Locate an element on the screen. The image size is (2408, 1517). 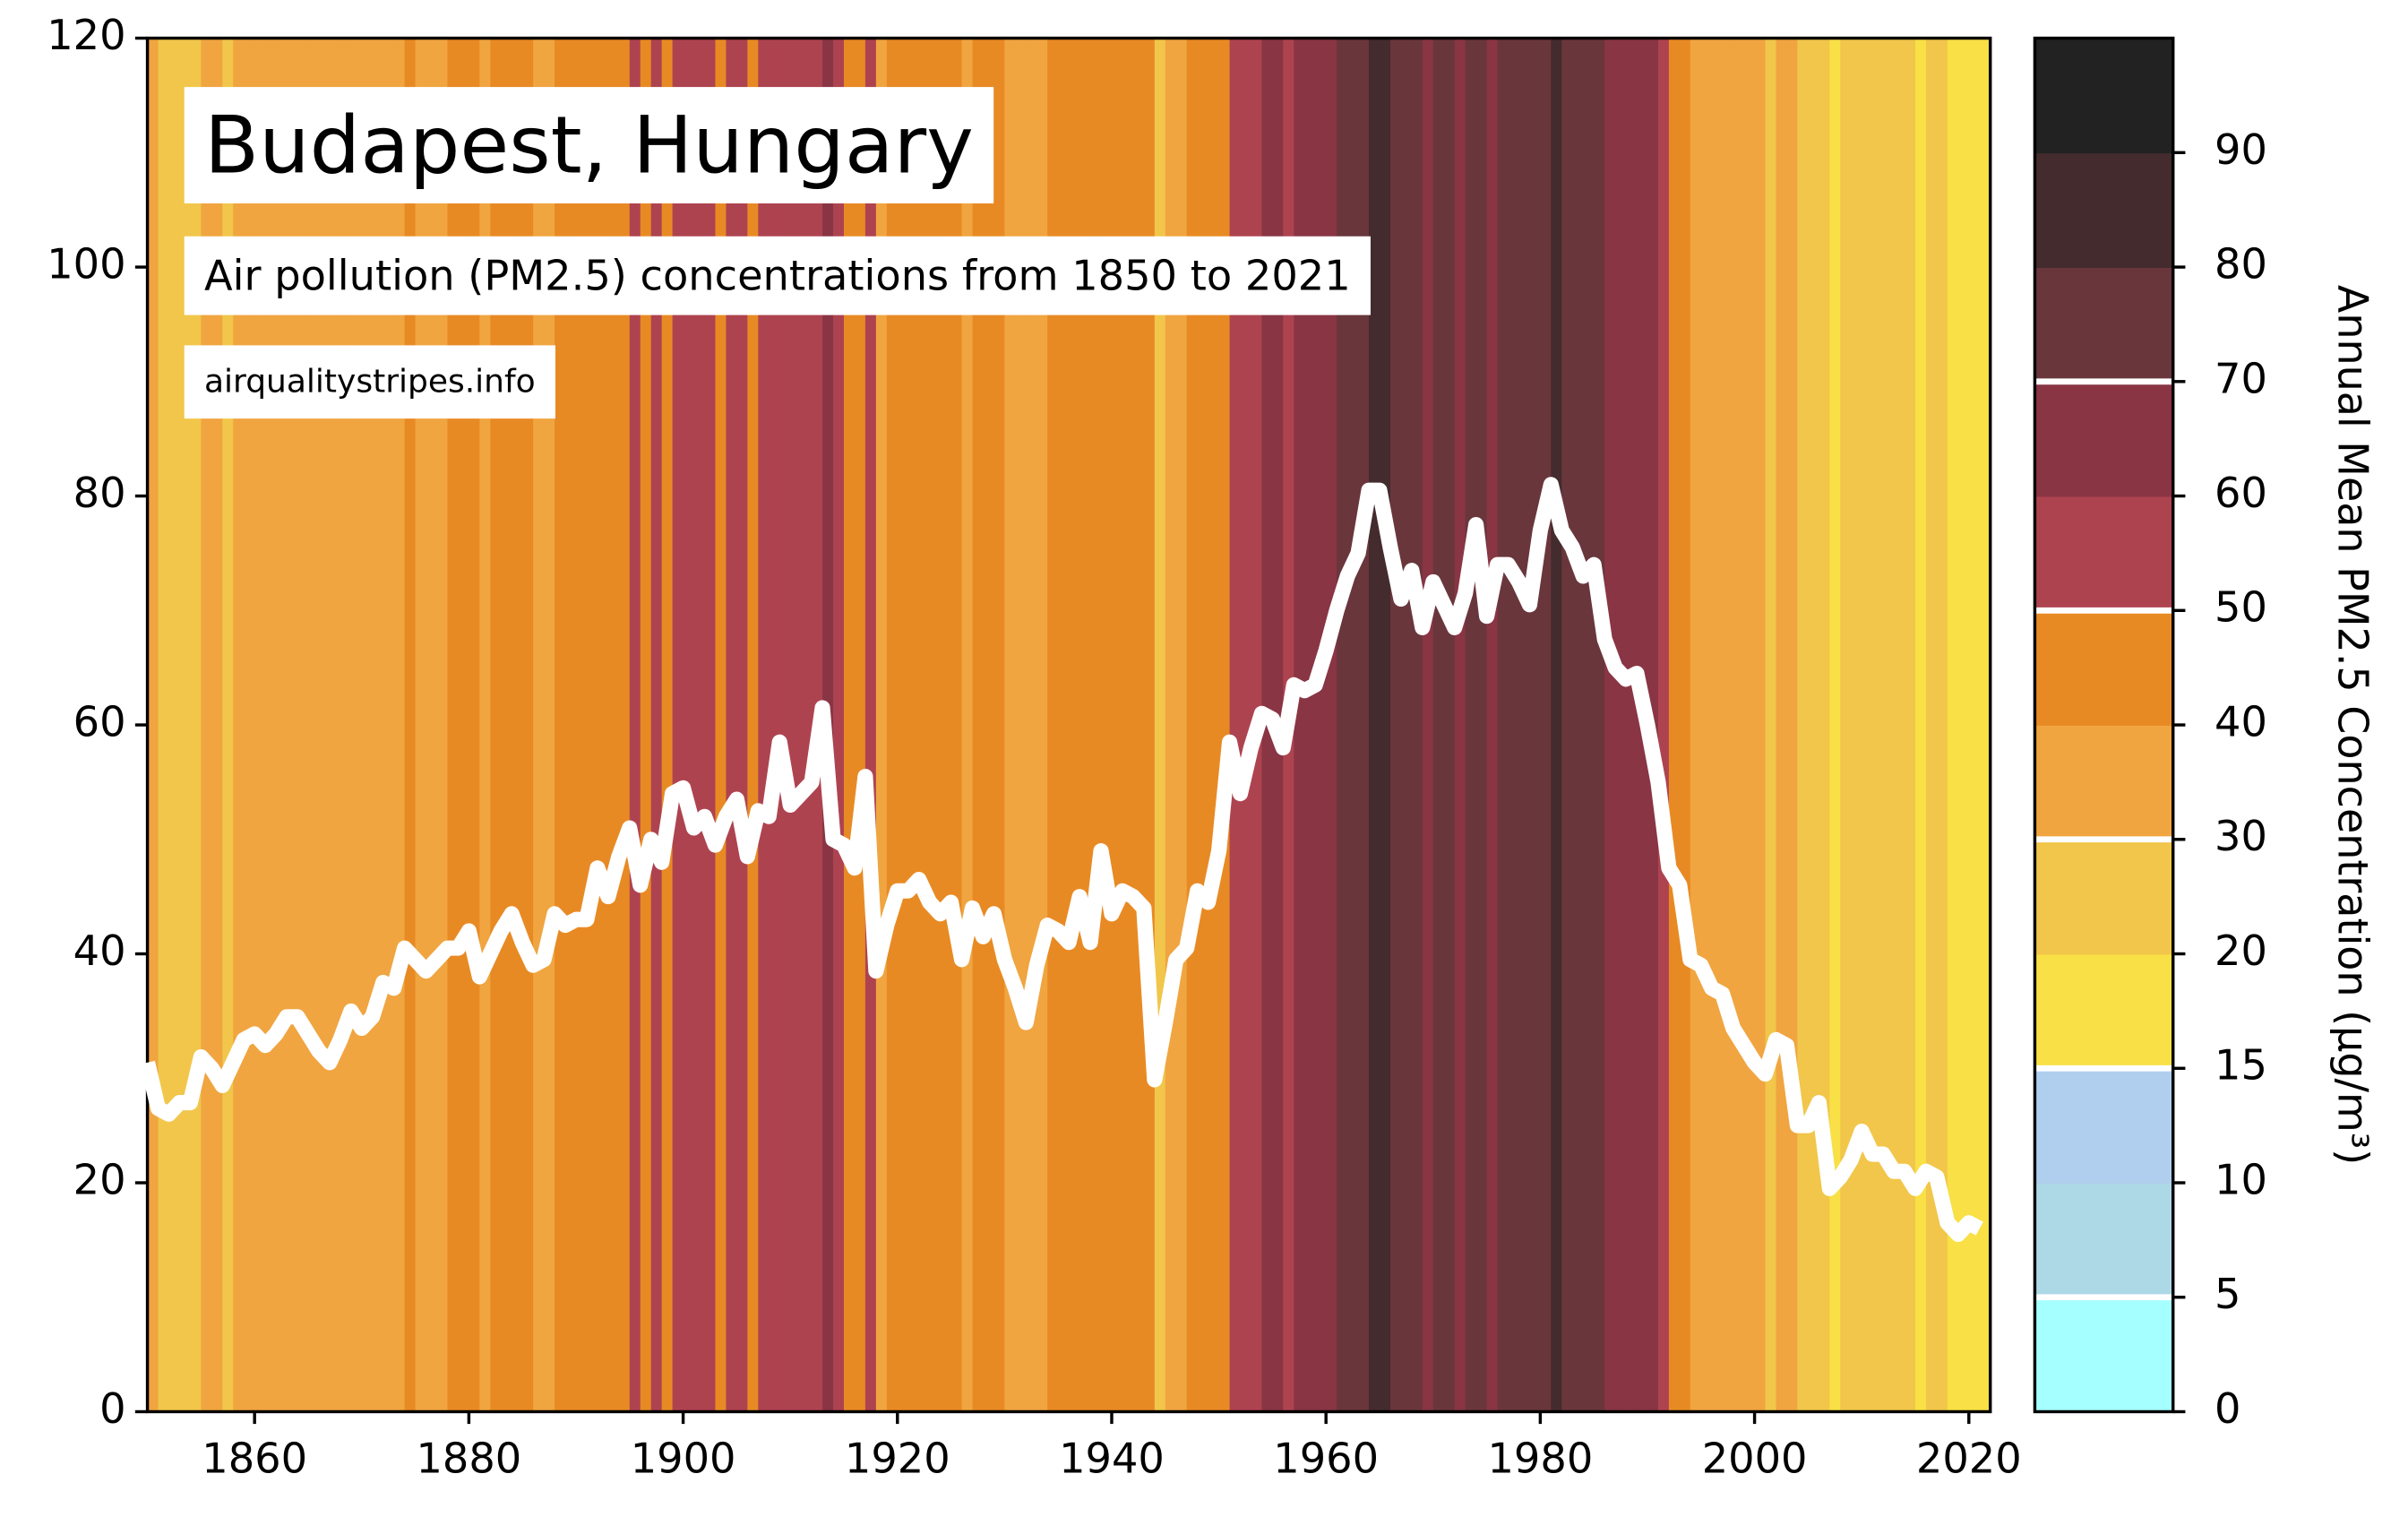
colorbar-tick-label: 40 is located at coordinates (2240, 722).